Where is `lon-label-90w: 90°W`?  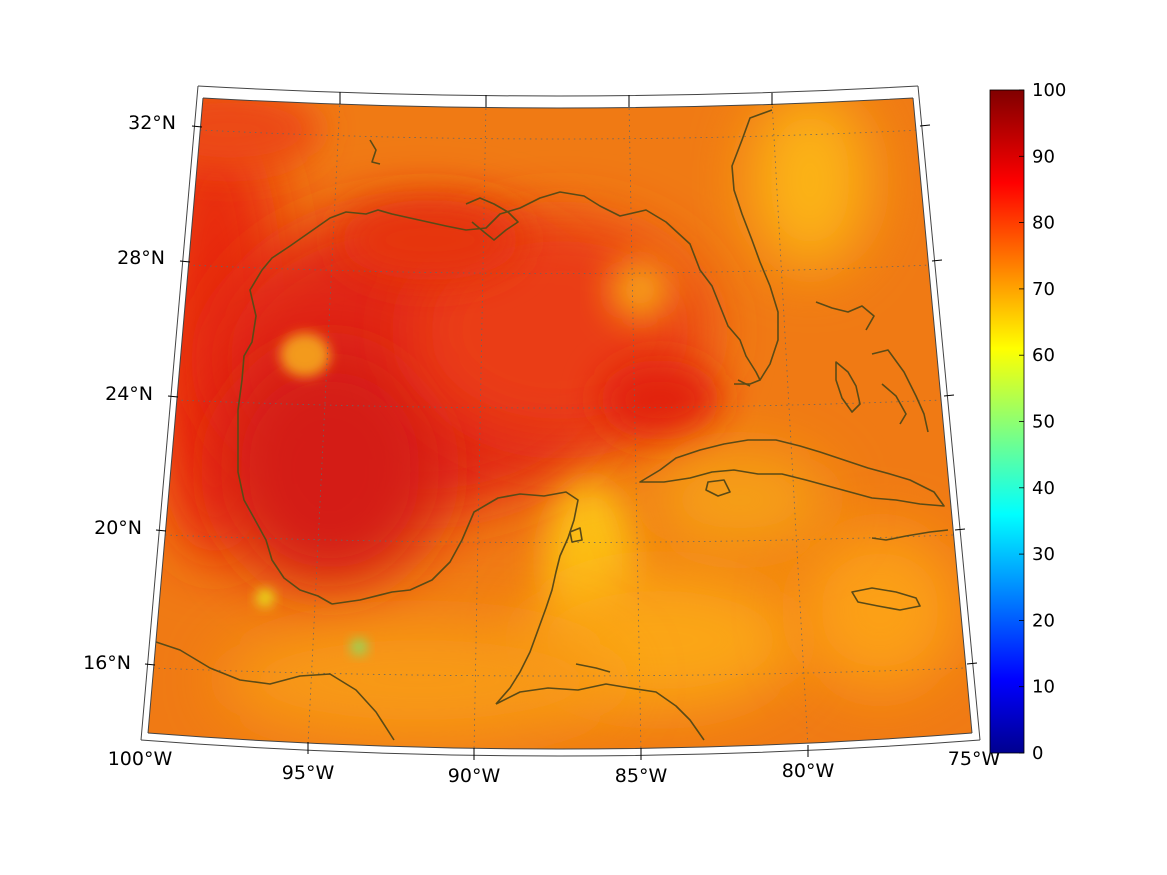
lon-label-90w: 90°W is located at coordinates (474, 776).